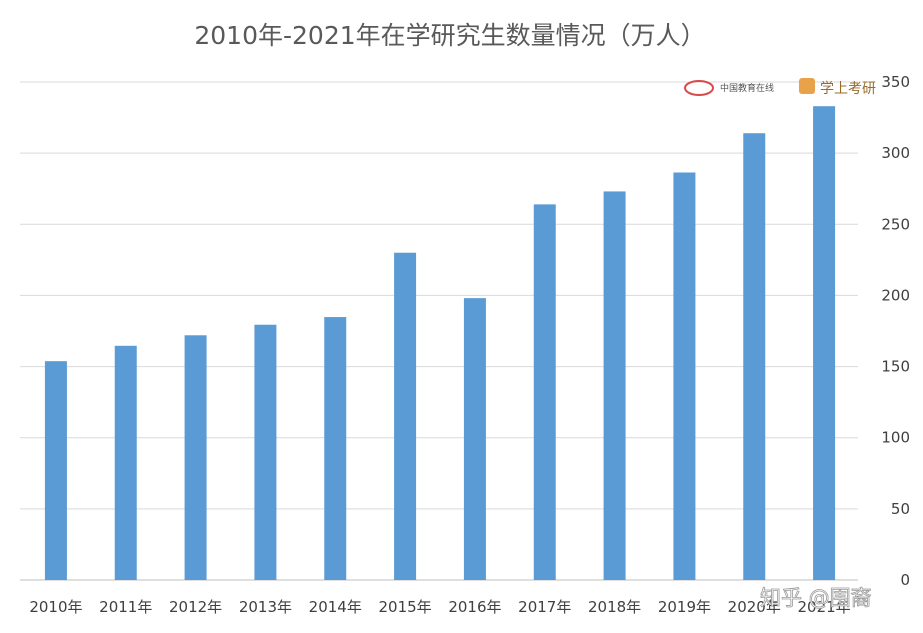 The width and height of the screenshot is (923, 633). I want to click on x-tick-label: 2011年, so click(125, 607).